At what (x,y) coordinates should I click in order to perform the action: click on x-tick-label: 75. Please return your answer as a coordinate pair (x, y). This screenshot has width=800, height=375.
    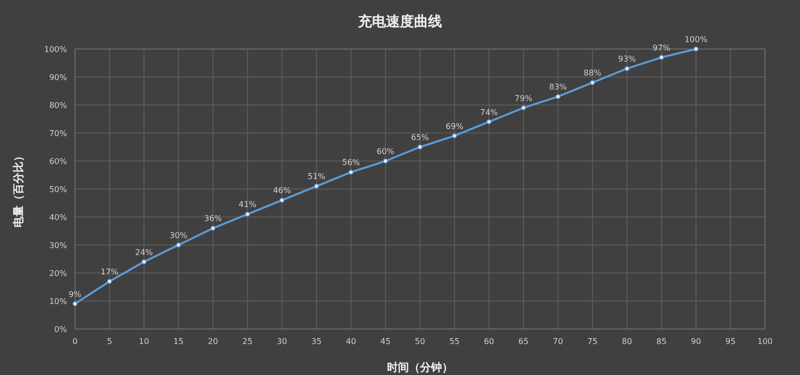
    Looking at the image, I should click on (592, 341).